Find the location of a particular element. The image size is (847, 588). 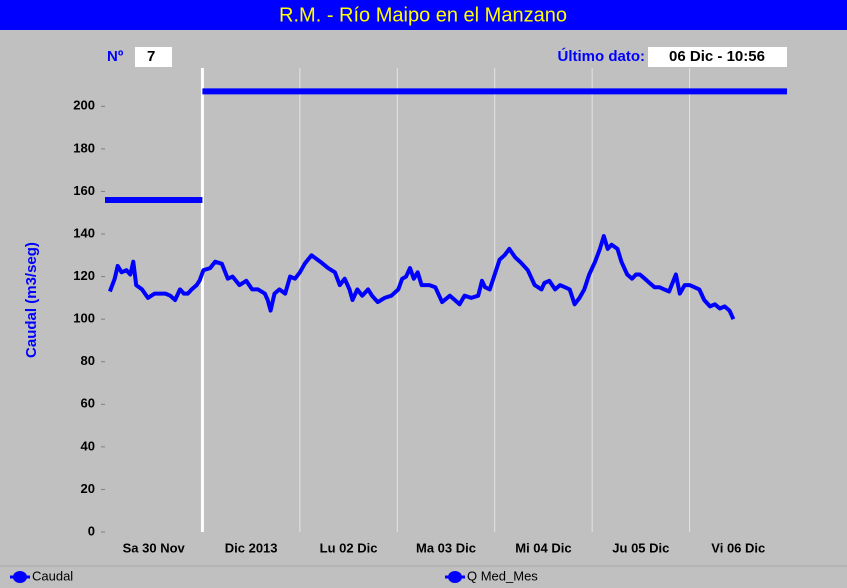

x-tick-label: Ju 05 Dic is located at coordinates (640, 547).